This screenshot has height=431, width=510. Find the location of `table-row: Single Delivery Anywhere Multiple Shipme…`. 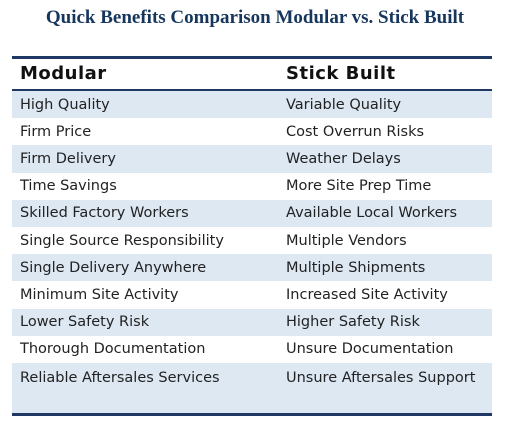

table-row: Single Delivery Anywhere Multiple Shipme… is located at coordinates (252, 268).